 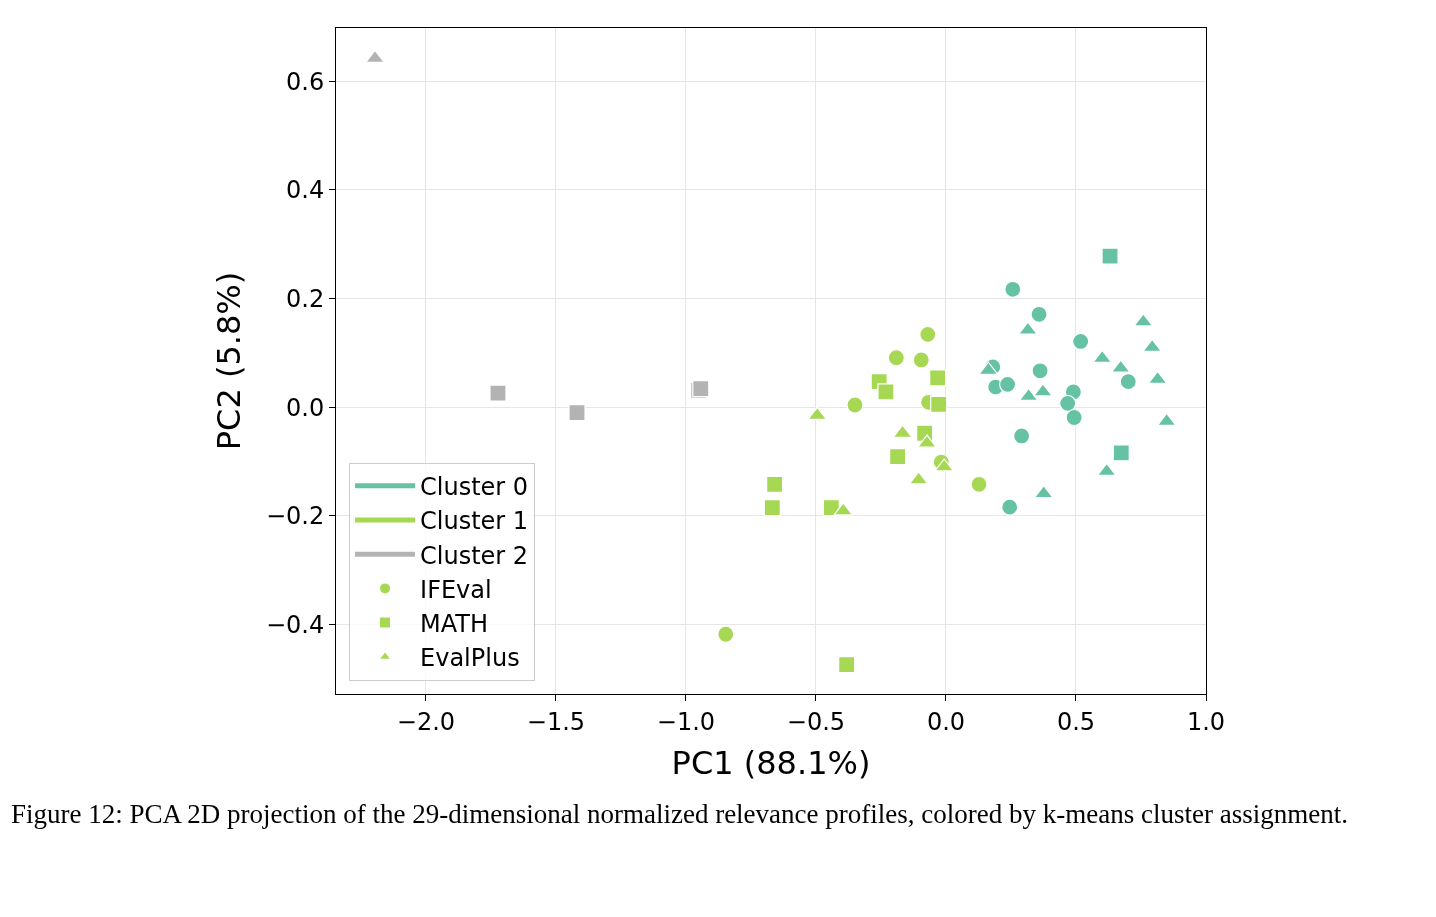 What do you see at coordinates (556, 721) in the screenshot?
I see `x-tick-label: −1.5` at bounding box center [556, 721].